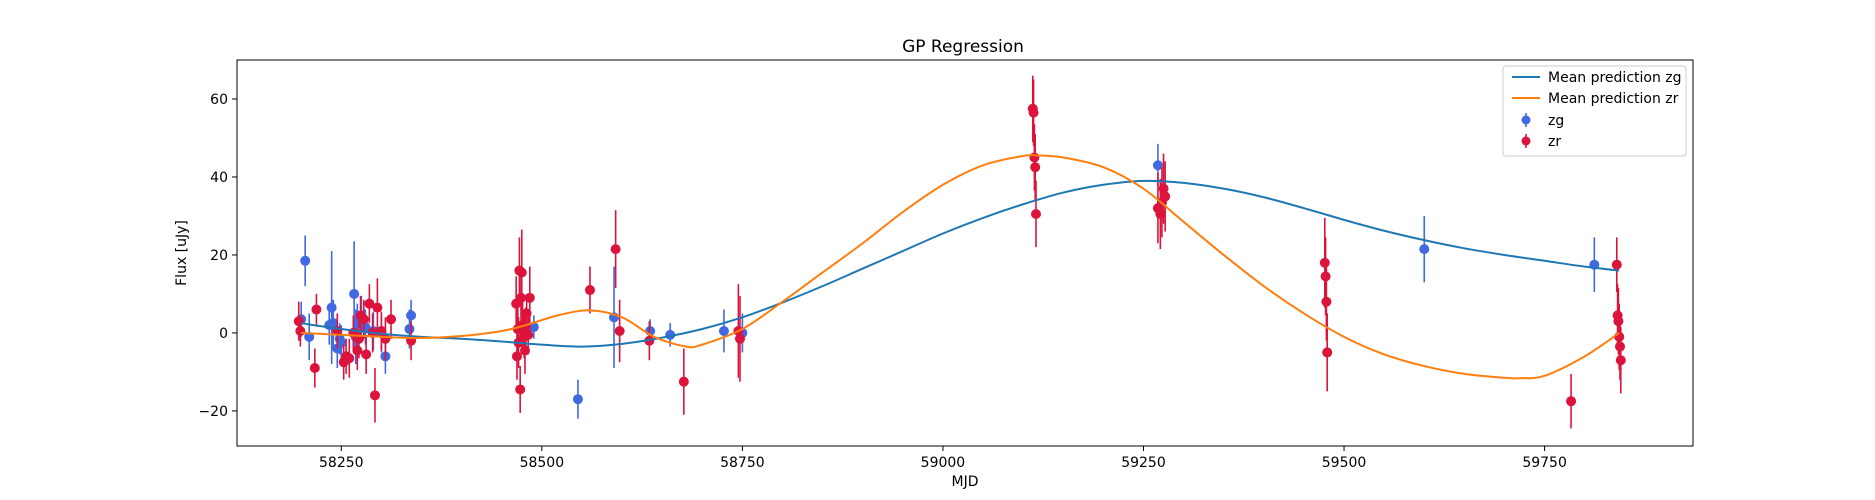  Describe the element at coordinates (219, 178) in the screenshot. I see `y-tick-label: 40` at that location.